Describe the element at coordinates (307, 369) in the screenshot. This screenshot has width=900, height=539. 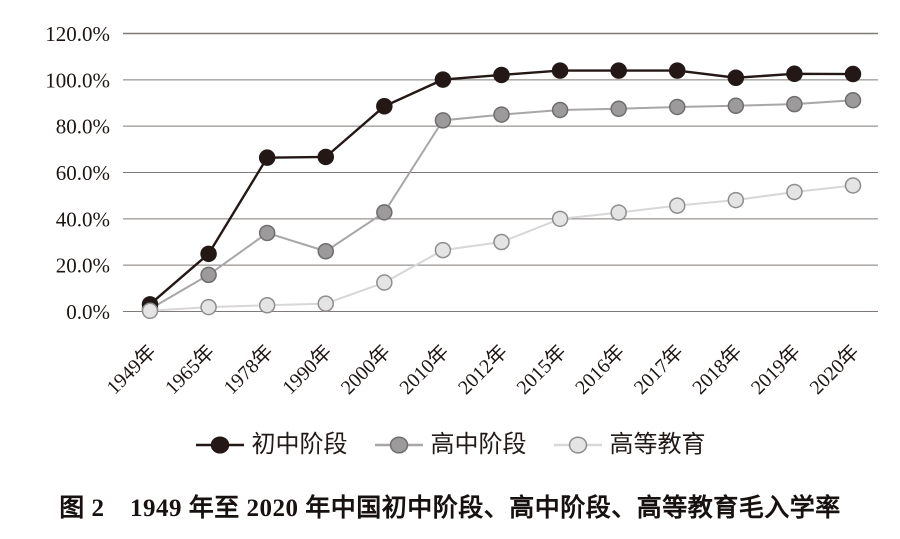
I see `x-axis-tick-label: 1990年` at that location.